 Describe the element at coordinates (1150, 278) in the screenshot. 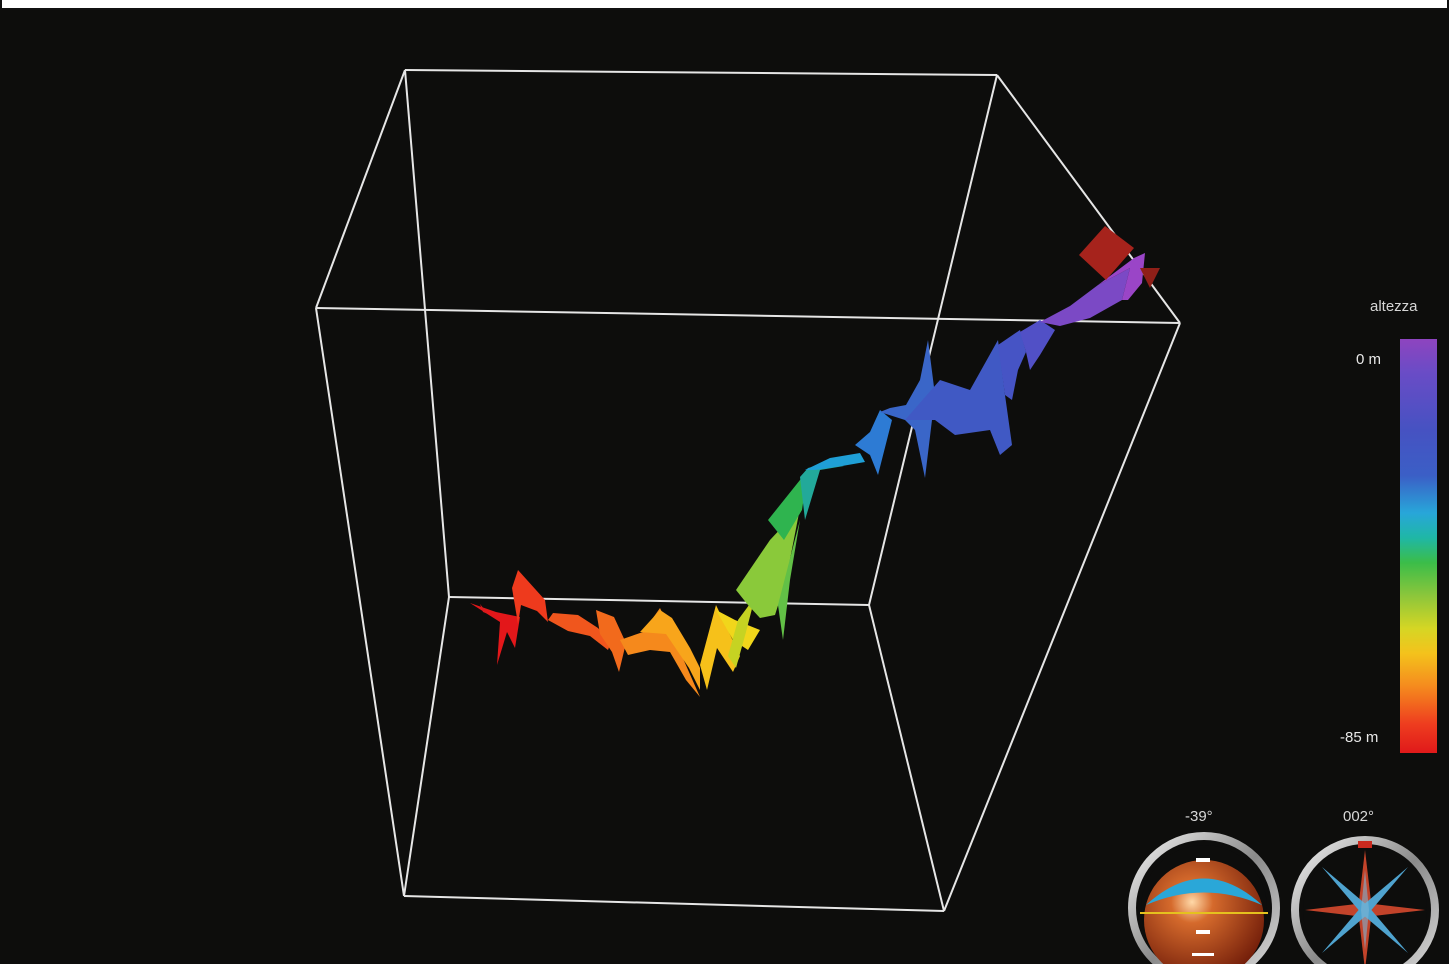

I see `marker-square-back` at that location.